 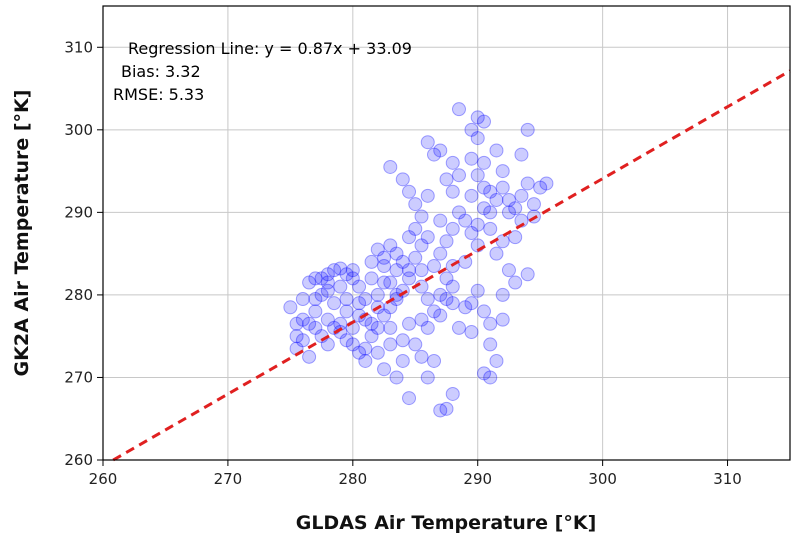 I want to click on x-tick-label: 310, so click(x=727, y=479).